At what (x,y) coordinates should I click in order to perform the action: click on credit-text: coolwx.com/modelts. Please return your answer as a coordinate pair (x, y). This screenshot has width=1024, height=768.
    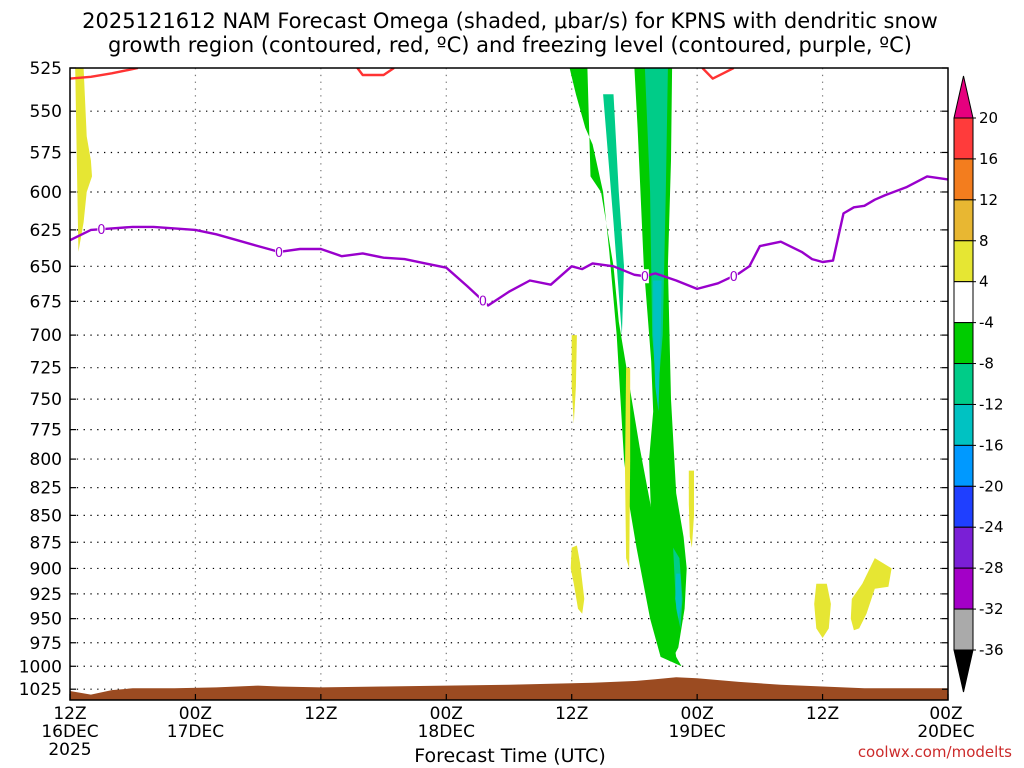
    Looking at the image, I should click on (935, 752).